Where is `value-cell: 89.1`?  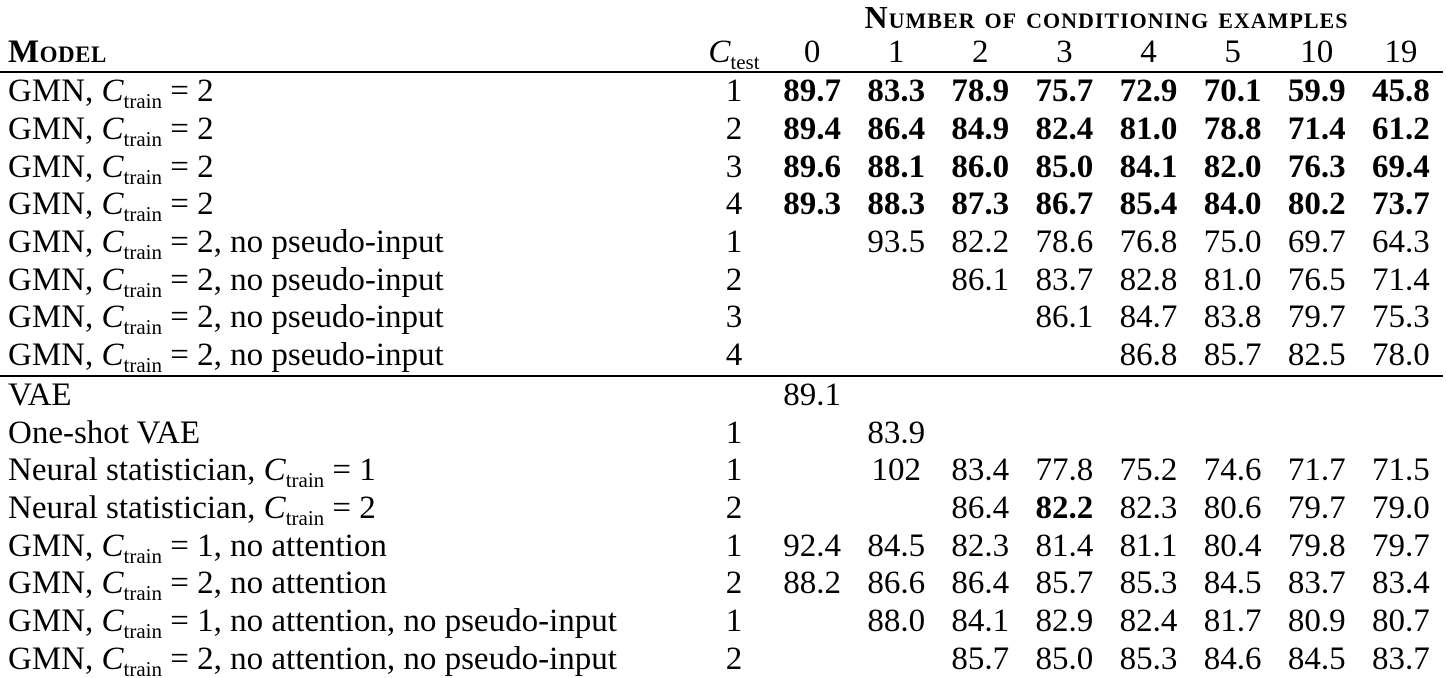 value-cell: 89.1 is located at coordinates (812, 394).